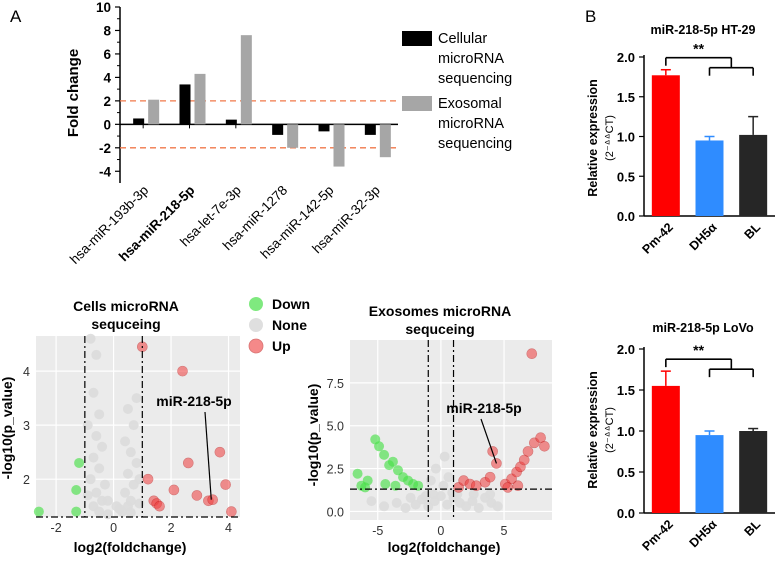 The height and width of the screenshot is (565, 777). Describe the element at coordinates (56, 528) in the screenshot. I see `volcano-xtick-label: -2` at that location.